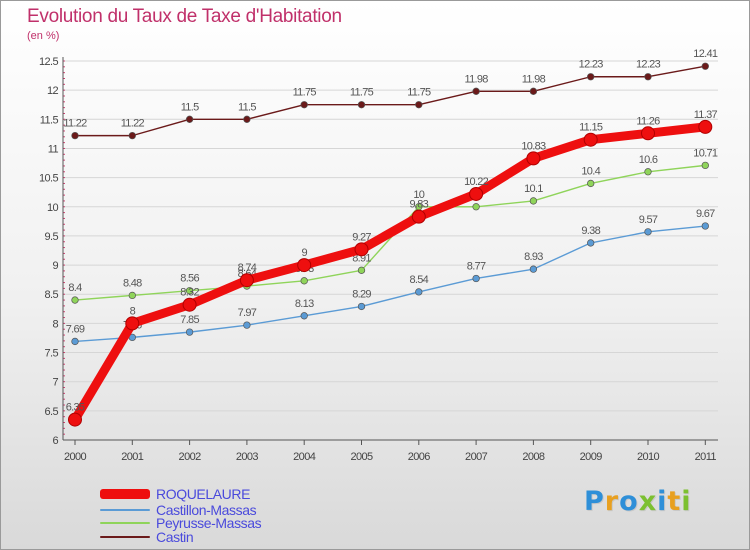 Image resolution: width=750 pixels, height=550 pixels. Describe the element at coordinates (533, 146) in the screenshot. I see `data-label: 10.83` at that location.